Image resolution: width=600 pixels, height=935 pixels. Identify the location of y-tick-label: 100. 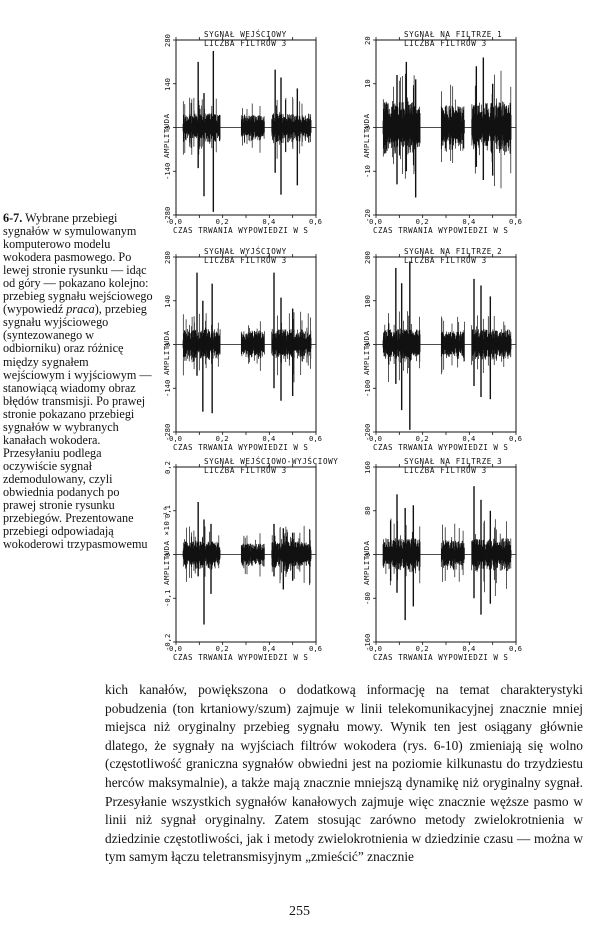
(367, 301).